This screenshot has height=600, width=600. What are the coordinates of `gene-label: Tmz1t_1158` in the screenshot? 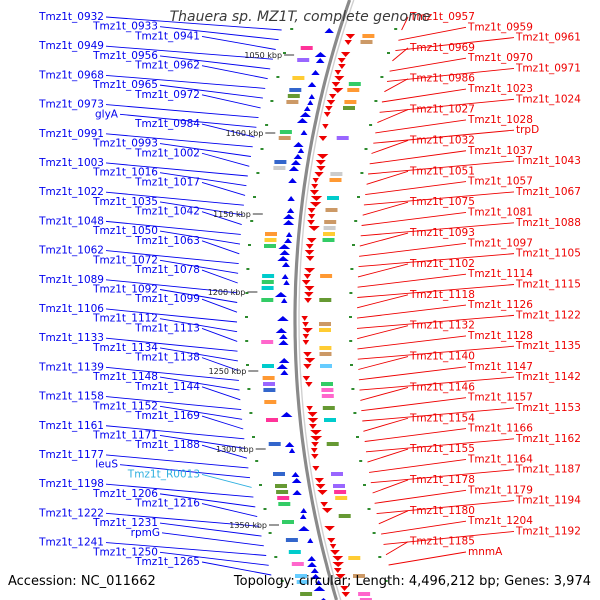 It's located at (71, 397).